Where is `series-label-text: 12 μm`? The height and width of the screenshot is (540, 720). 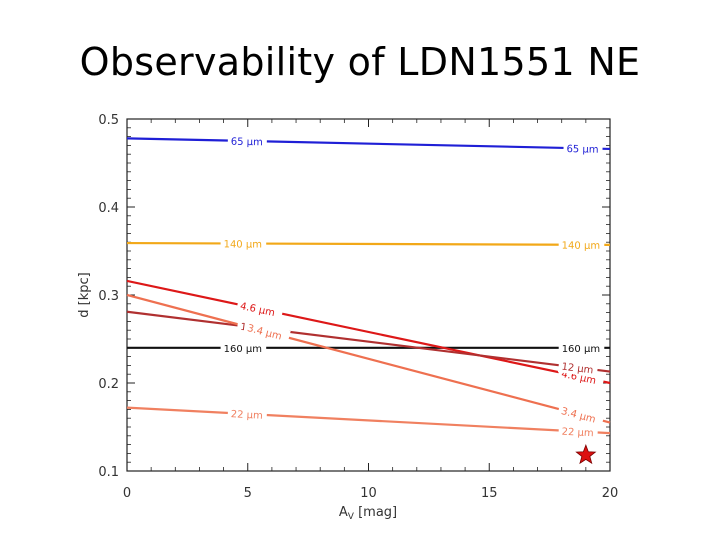
series-label-text: 12 μm is located at coordinates (577, 369).